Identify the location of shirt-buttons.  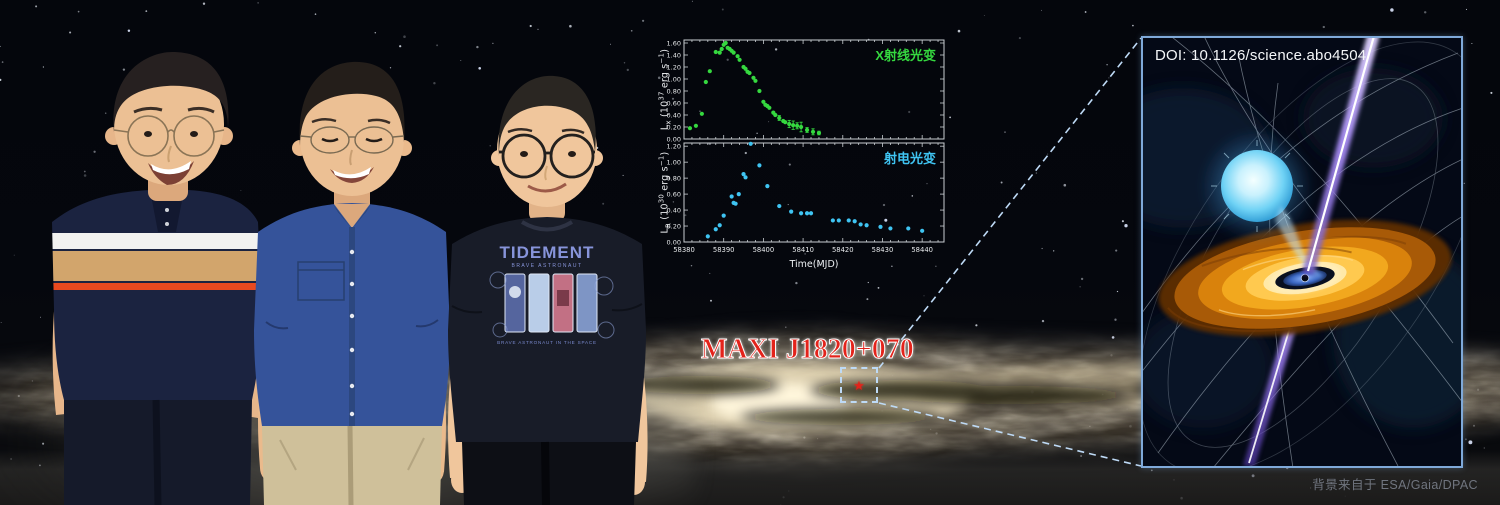
(352, 333).